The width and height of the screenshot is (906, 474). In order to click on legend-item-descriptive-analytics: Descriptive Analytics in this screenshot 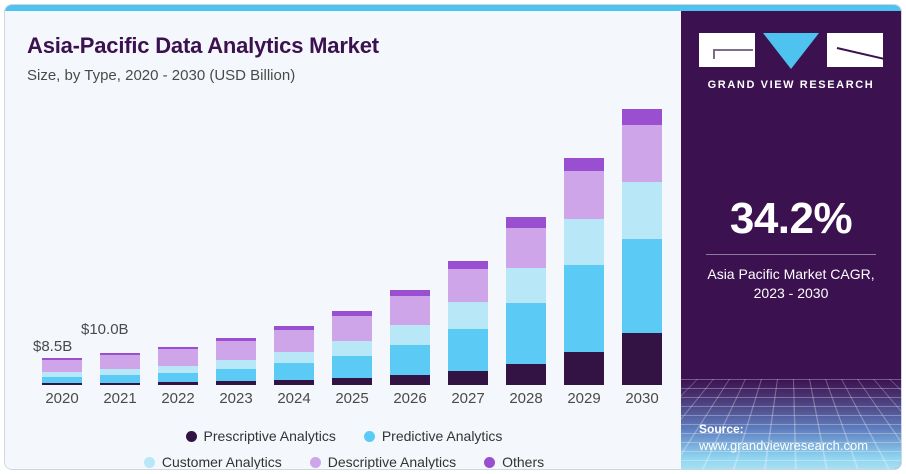, I will do `click(383, 462)`.